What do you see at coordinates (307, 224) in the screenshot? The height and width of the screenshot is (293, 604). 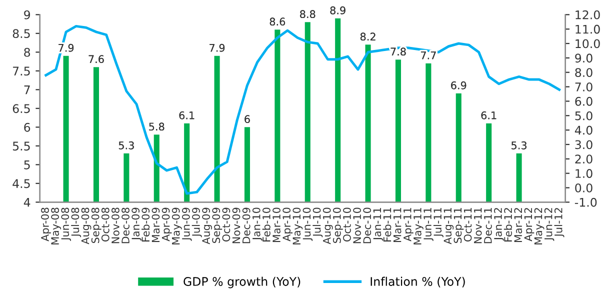 I see `x-tick-label: Jun-10` at bounding box center [307, 224].